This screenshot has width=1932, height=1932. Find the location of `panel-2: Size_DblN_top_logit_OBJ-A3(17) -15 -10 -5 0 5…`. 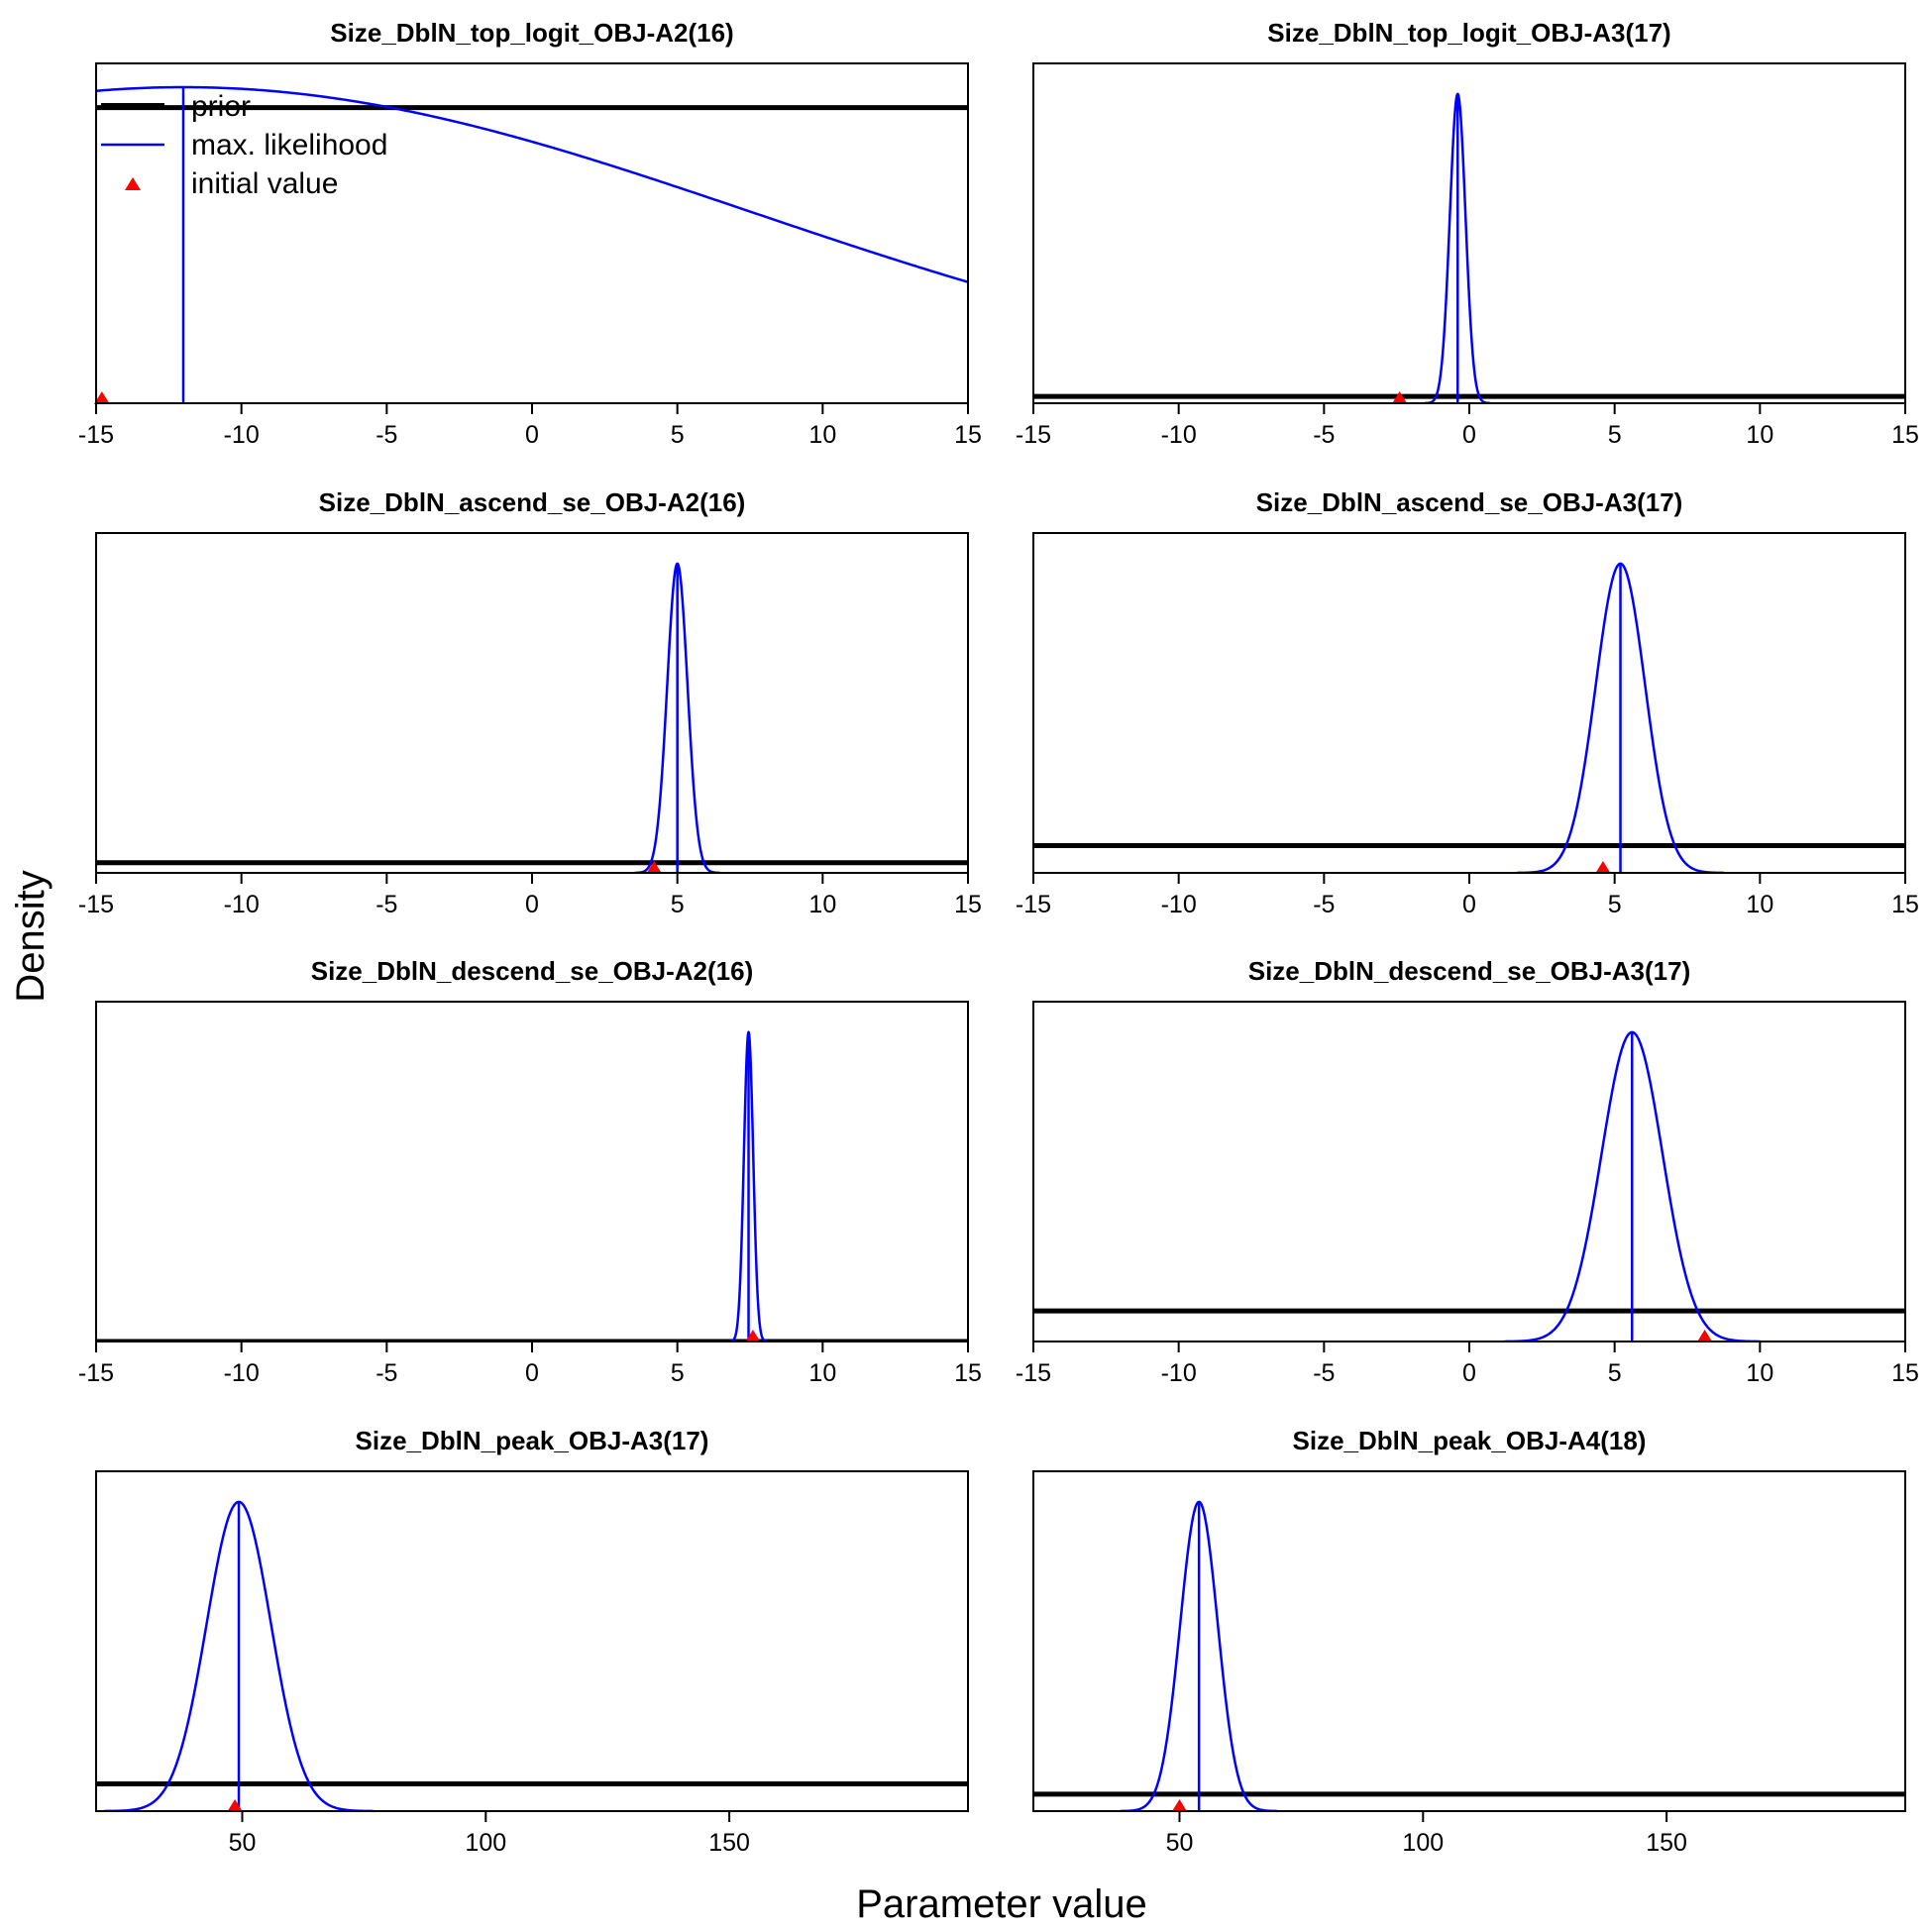

panel-2: Size_DblN_top_logit_OBJ-A3(17) -15 -10 -5 0 5… is located at coordinates (1468, 233).